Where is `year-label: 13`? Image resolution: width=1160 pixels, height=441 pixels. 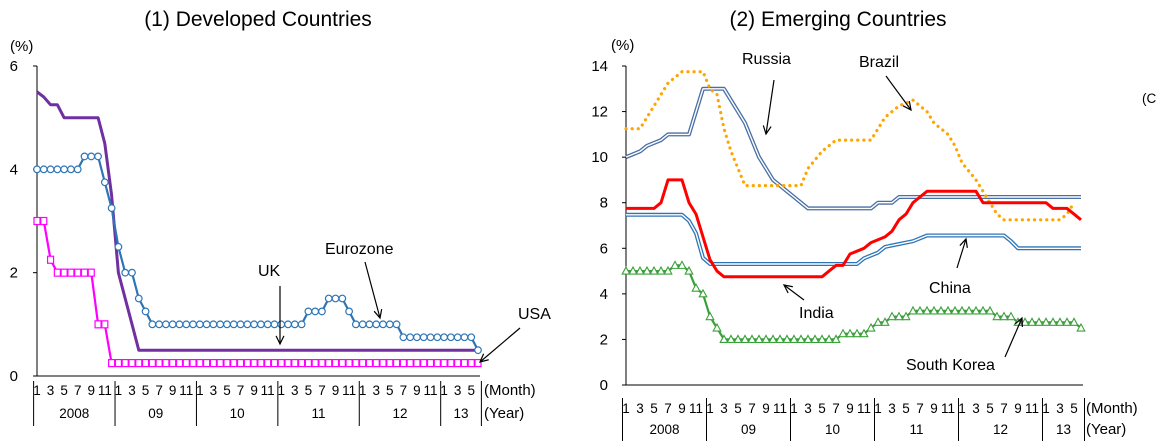
year-label: 13 is located at coordinates (1063, 429).